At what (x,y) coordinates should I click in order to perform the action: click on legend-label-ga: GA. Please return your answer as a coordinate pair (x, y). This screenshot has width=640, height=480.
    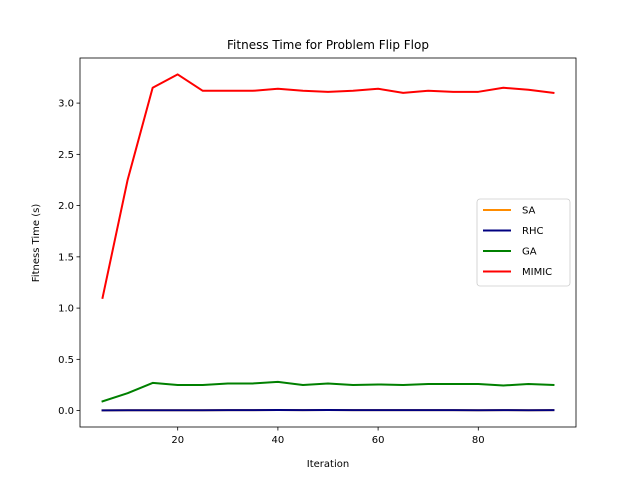
    Looking at the image, I should click on (529, 252).